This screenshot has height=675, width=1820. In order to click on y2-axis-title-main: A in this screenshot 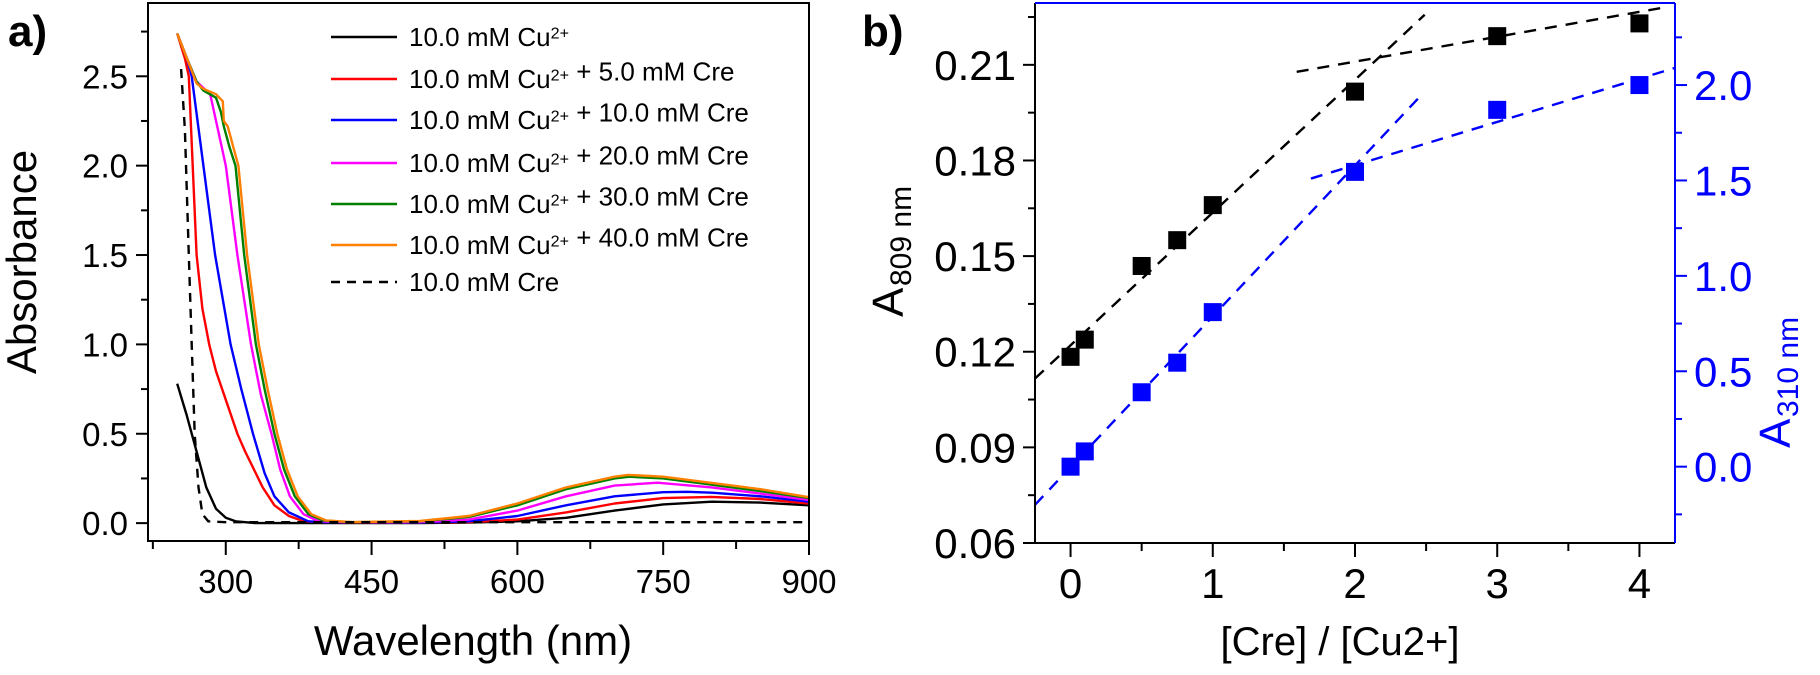, I will do `click(1775, 433)`.